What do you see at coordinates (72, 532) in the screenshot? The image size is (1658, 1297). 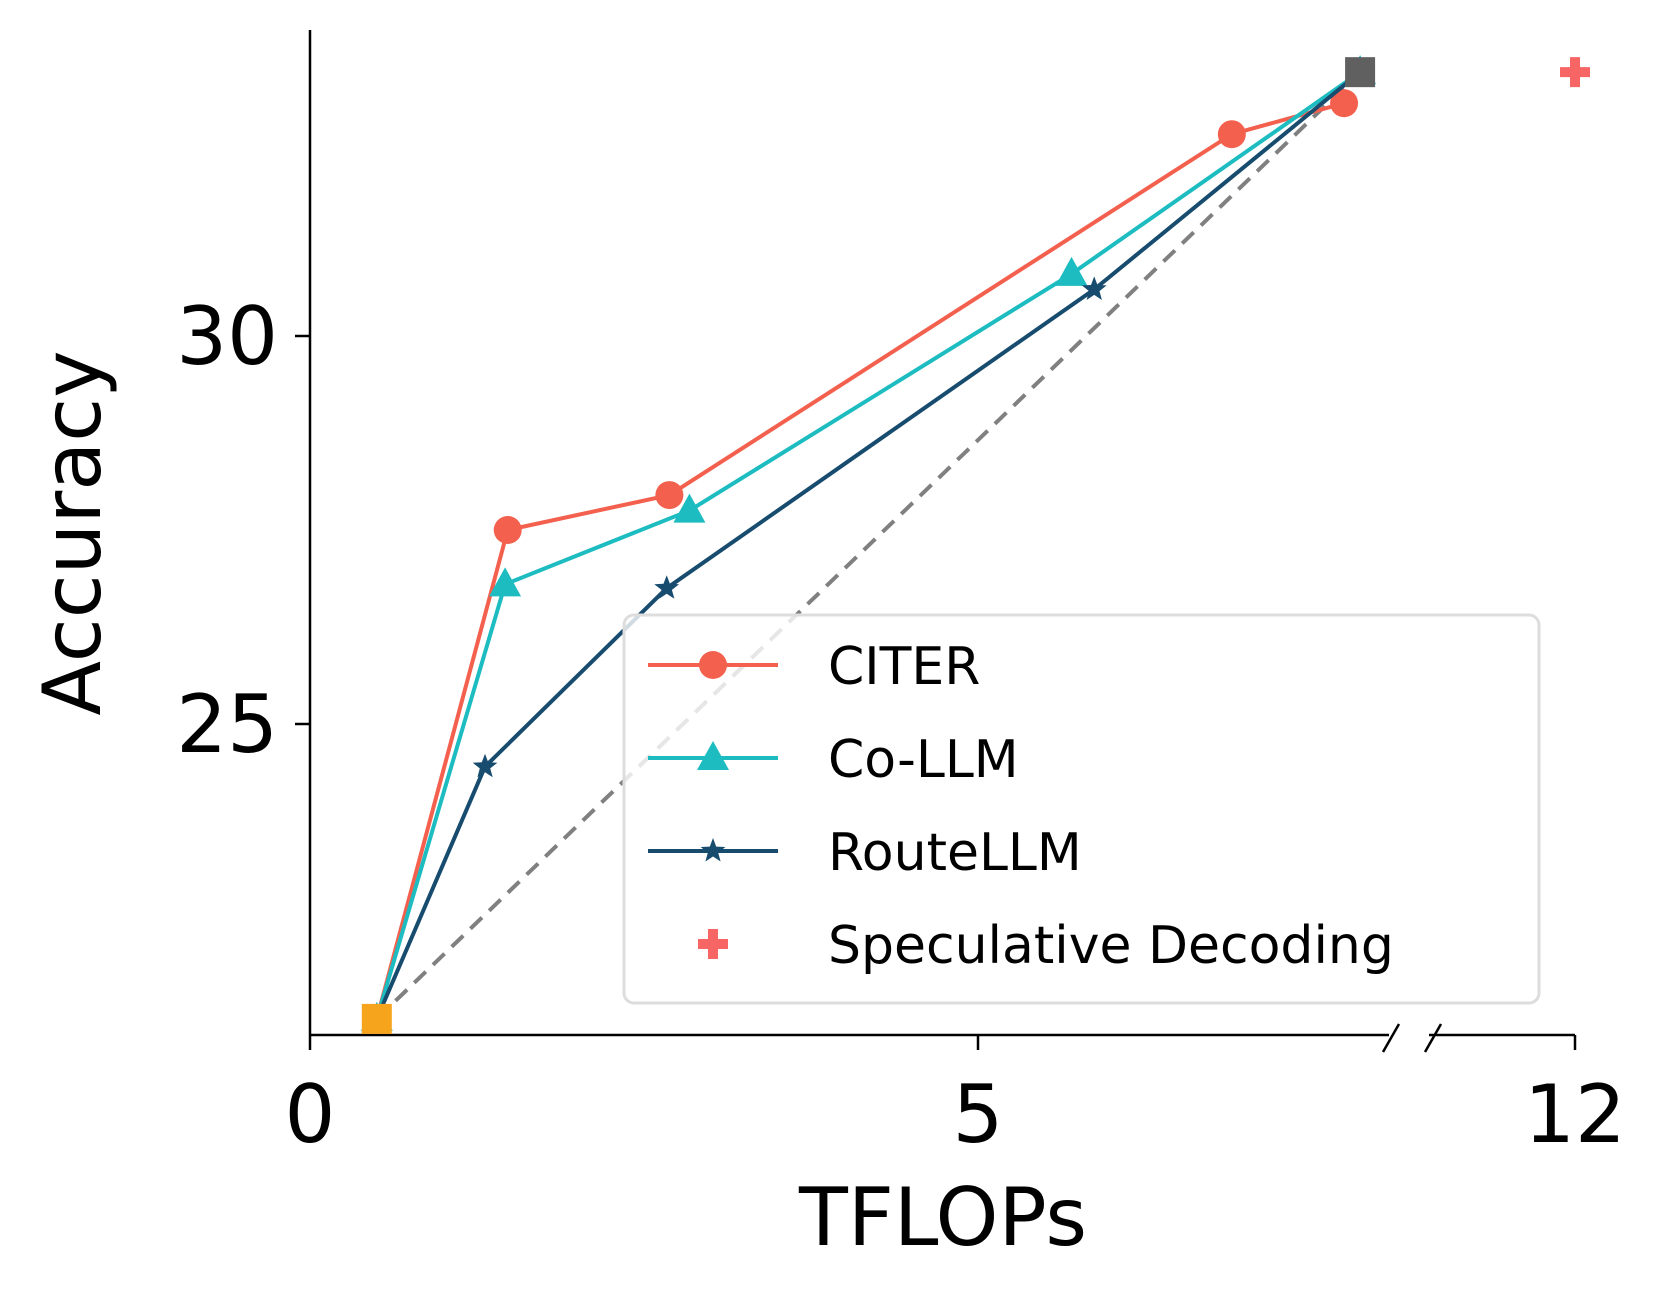 I see `y-axis-title: Accuracy` at bounding box center [72, 532].